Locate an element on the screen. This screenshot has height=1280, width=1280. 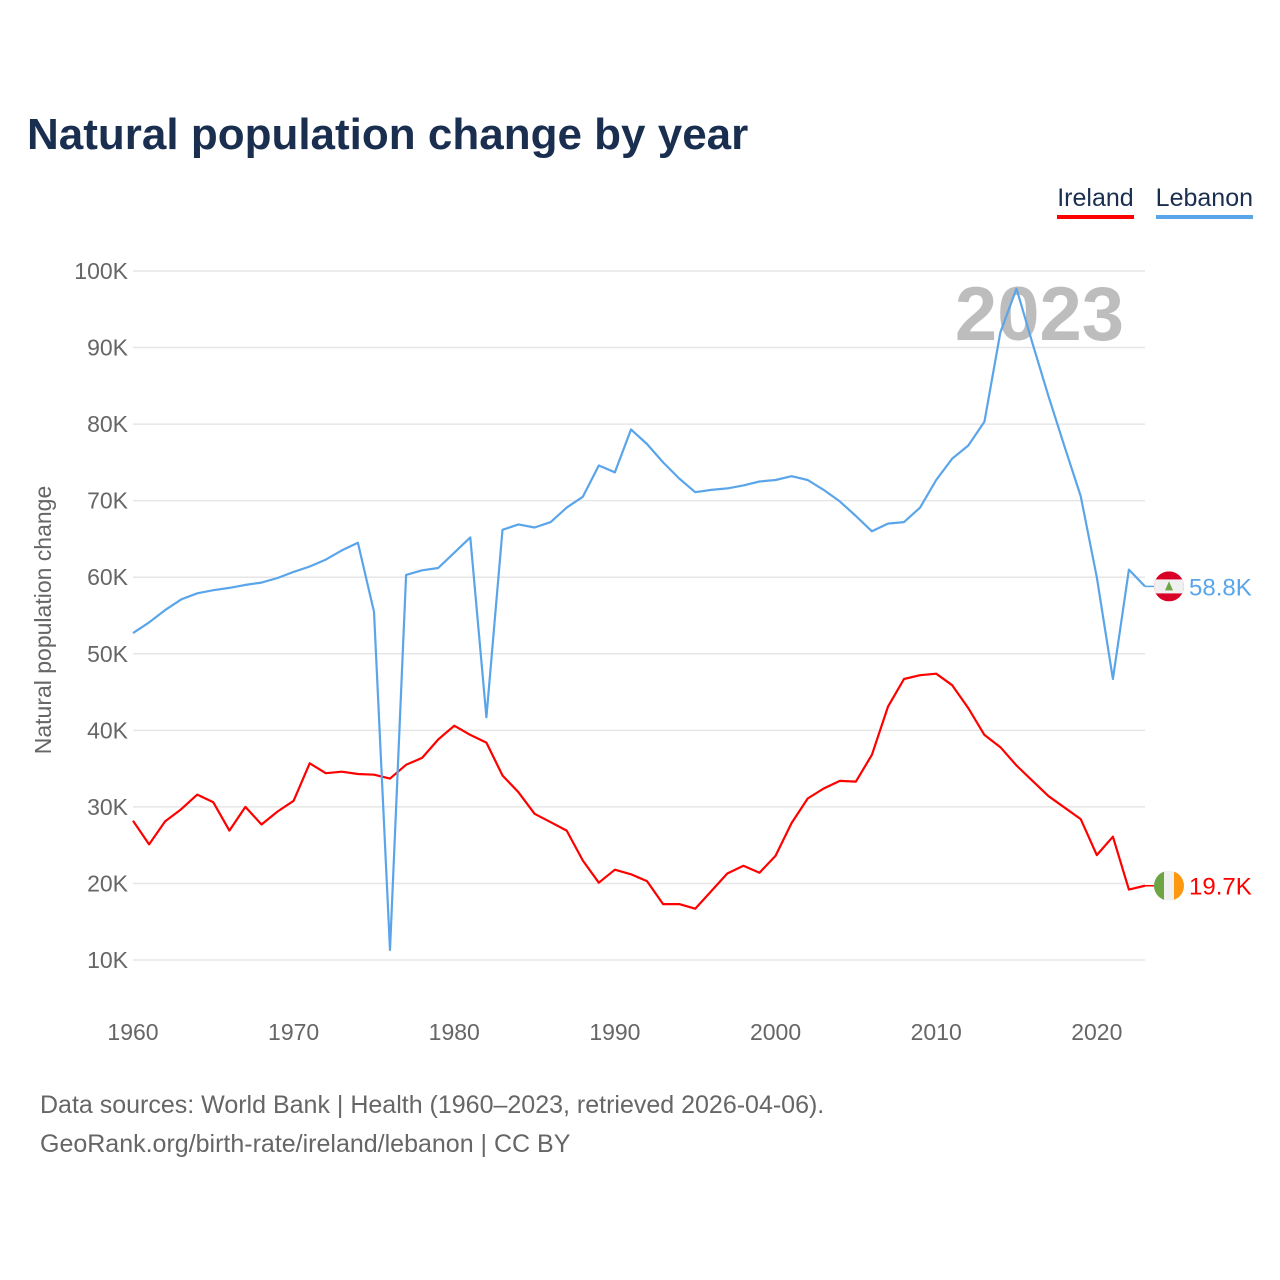
x-tick-label: 1960 is located at coordinates (132, 1032).